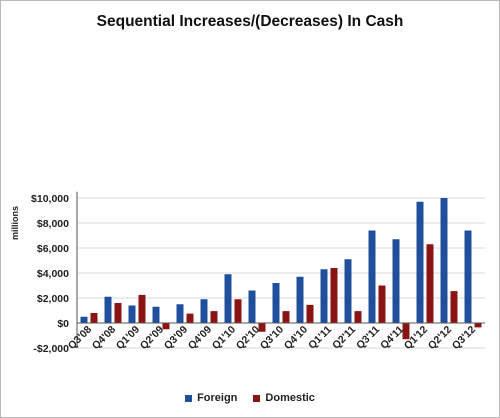 The width and height of the screenshot is (500, 418). Describe the element at coordinates (51, 349) in the screenshot. I see `y-tick-label: -$2,000` at that location.